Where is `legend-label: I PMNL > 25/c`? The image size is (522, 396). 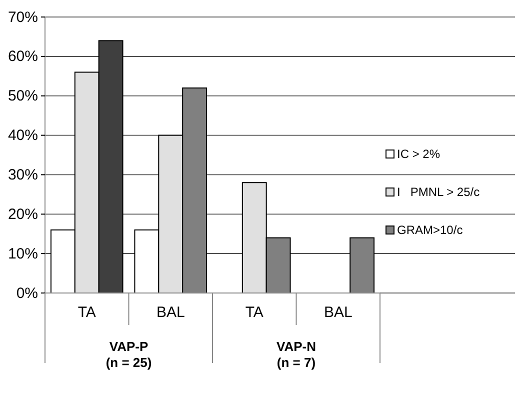 legend-label: I PMNL > 25/c is located at coordinates (438, 192).